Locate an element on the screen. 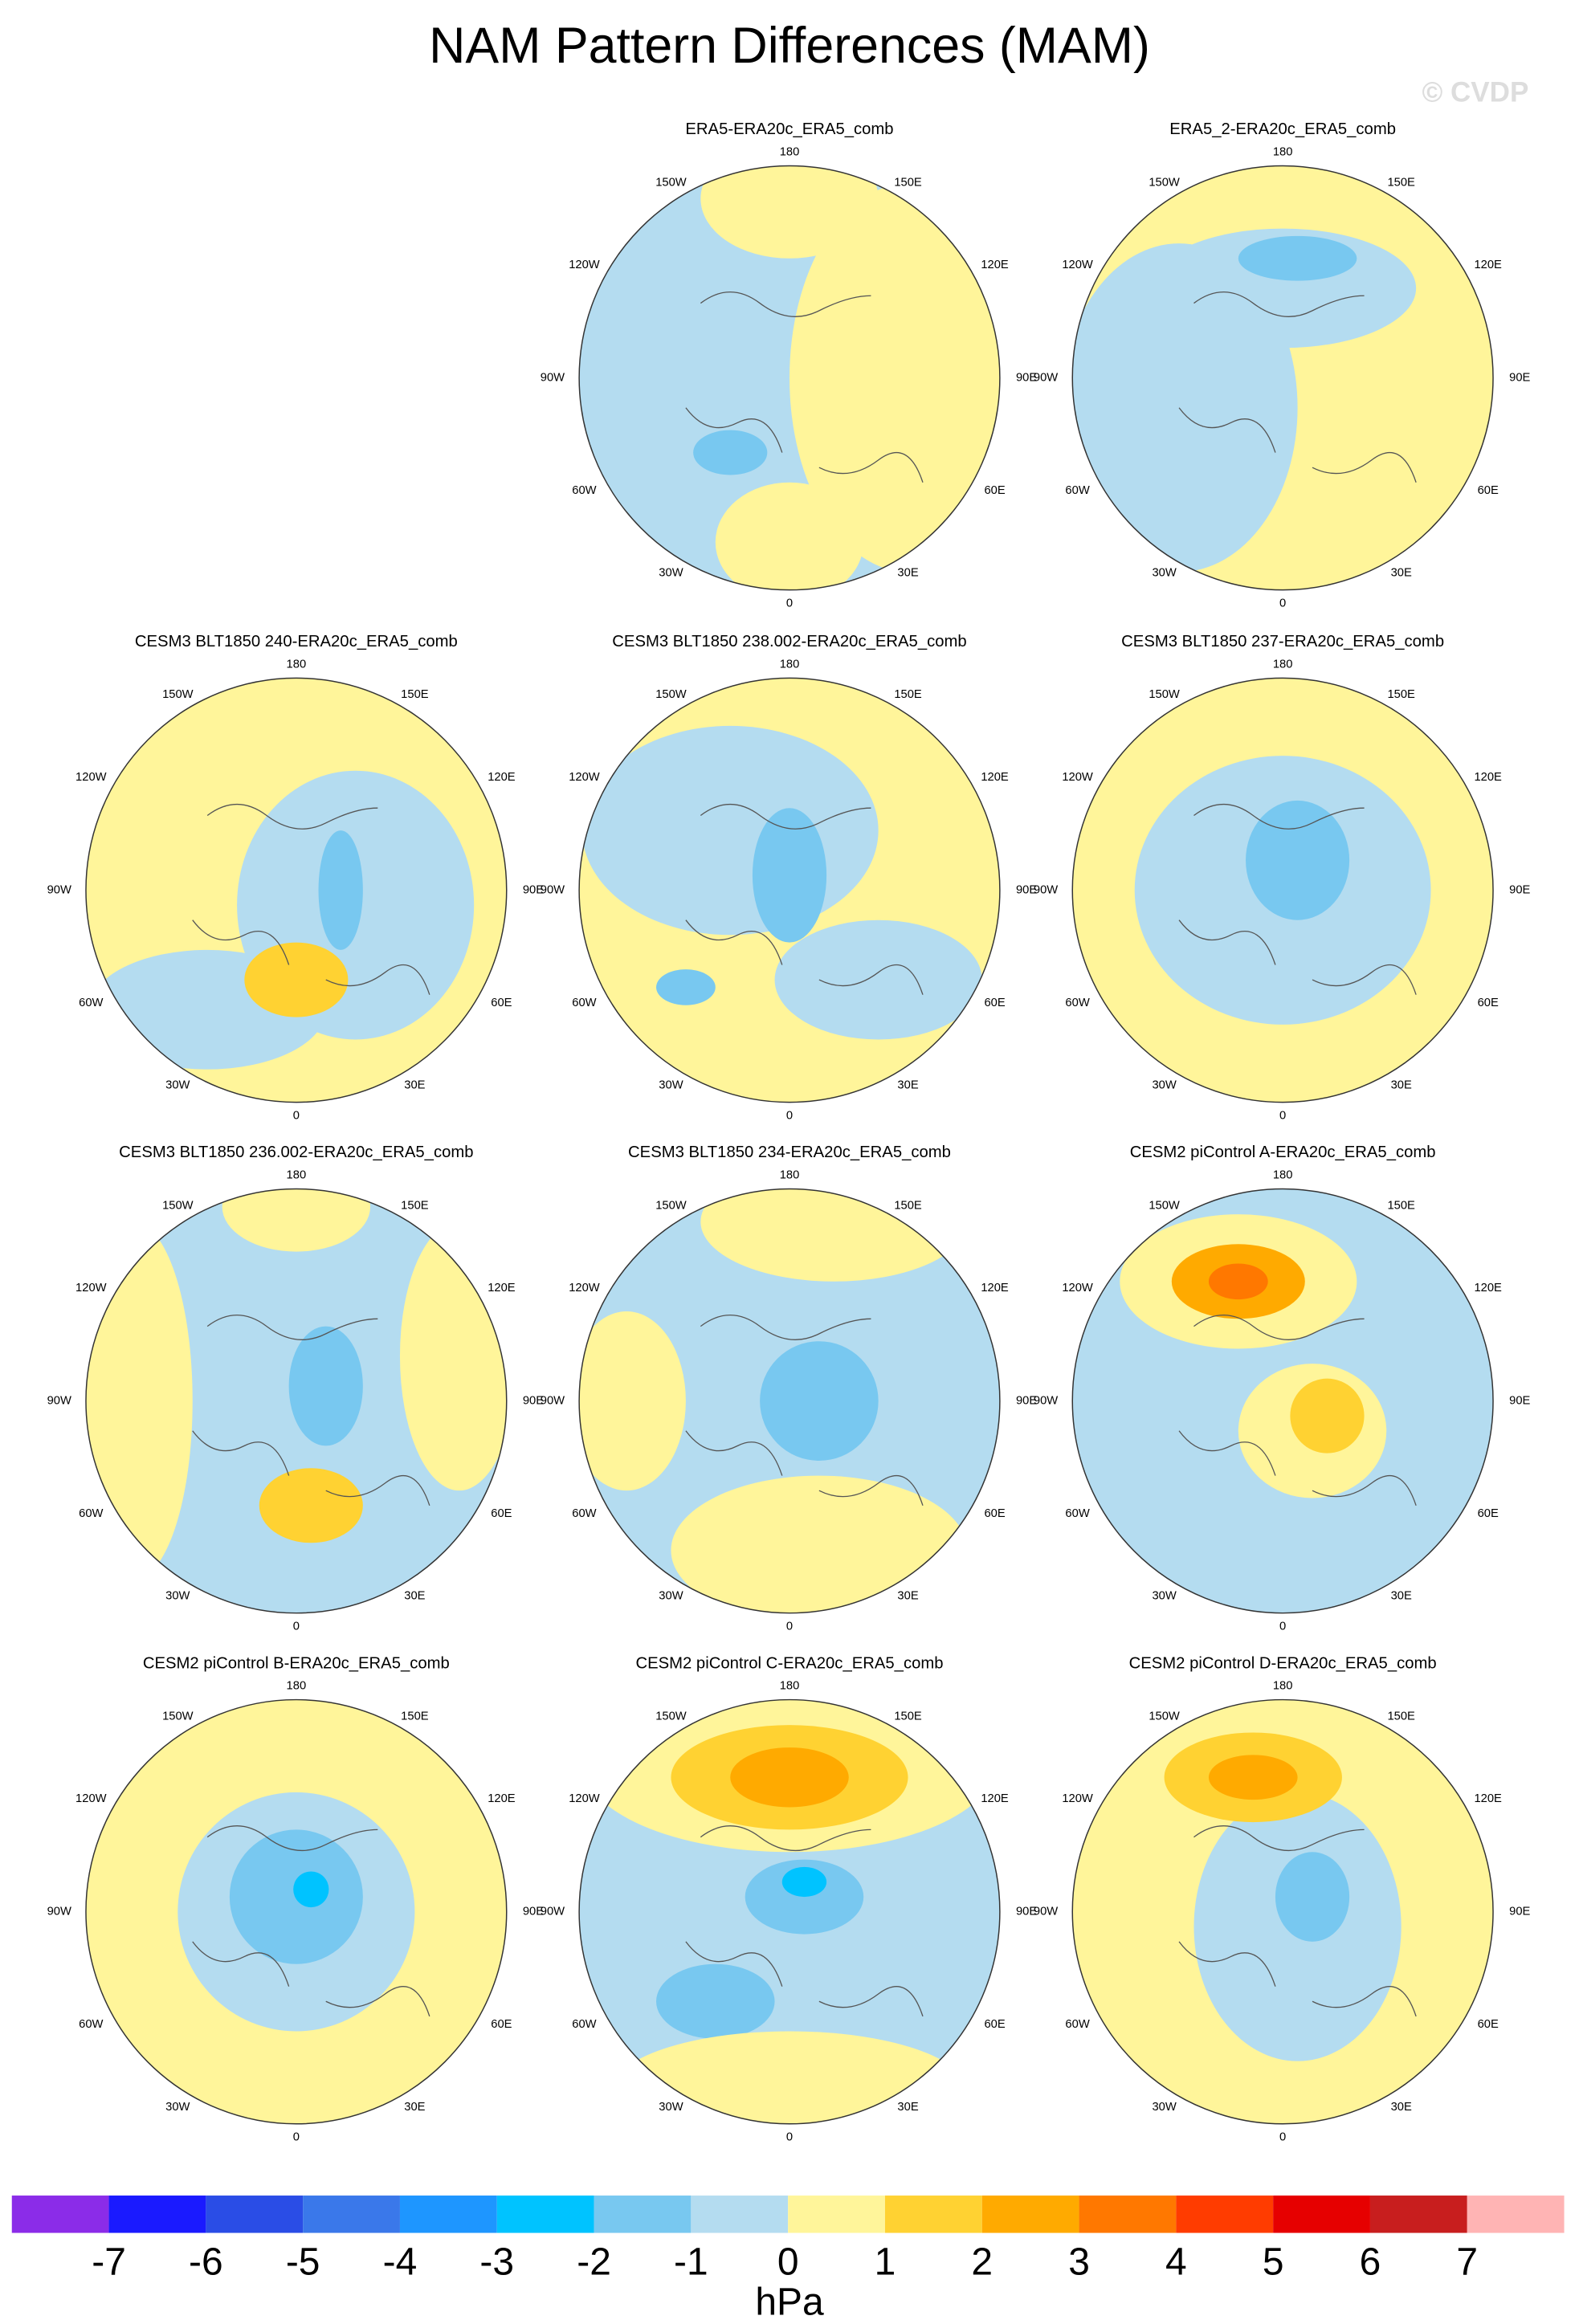 This screenshot has height=2324, width=1579. colorbar-unit: hPa is located at coordinates (789, 2301).